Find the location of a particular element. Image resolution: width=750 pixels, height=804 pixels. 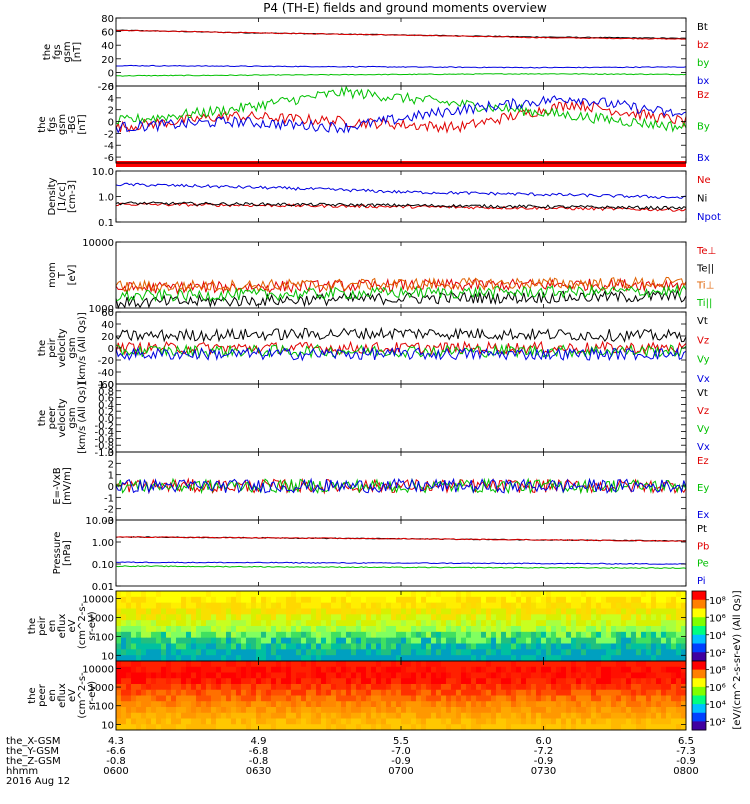

y-axis-label-line: eV is located at coordinates (72, 625).